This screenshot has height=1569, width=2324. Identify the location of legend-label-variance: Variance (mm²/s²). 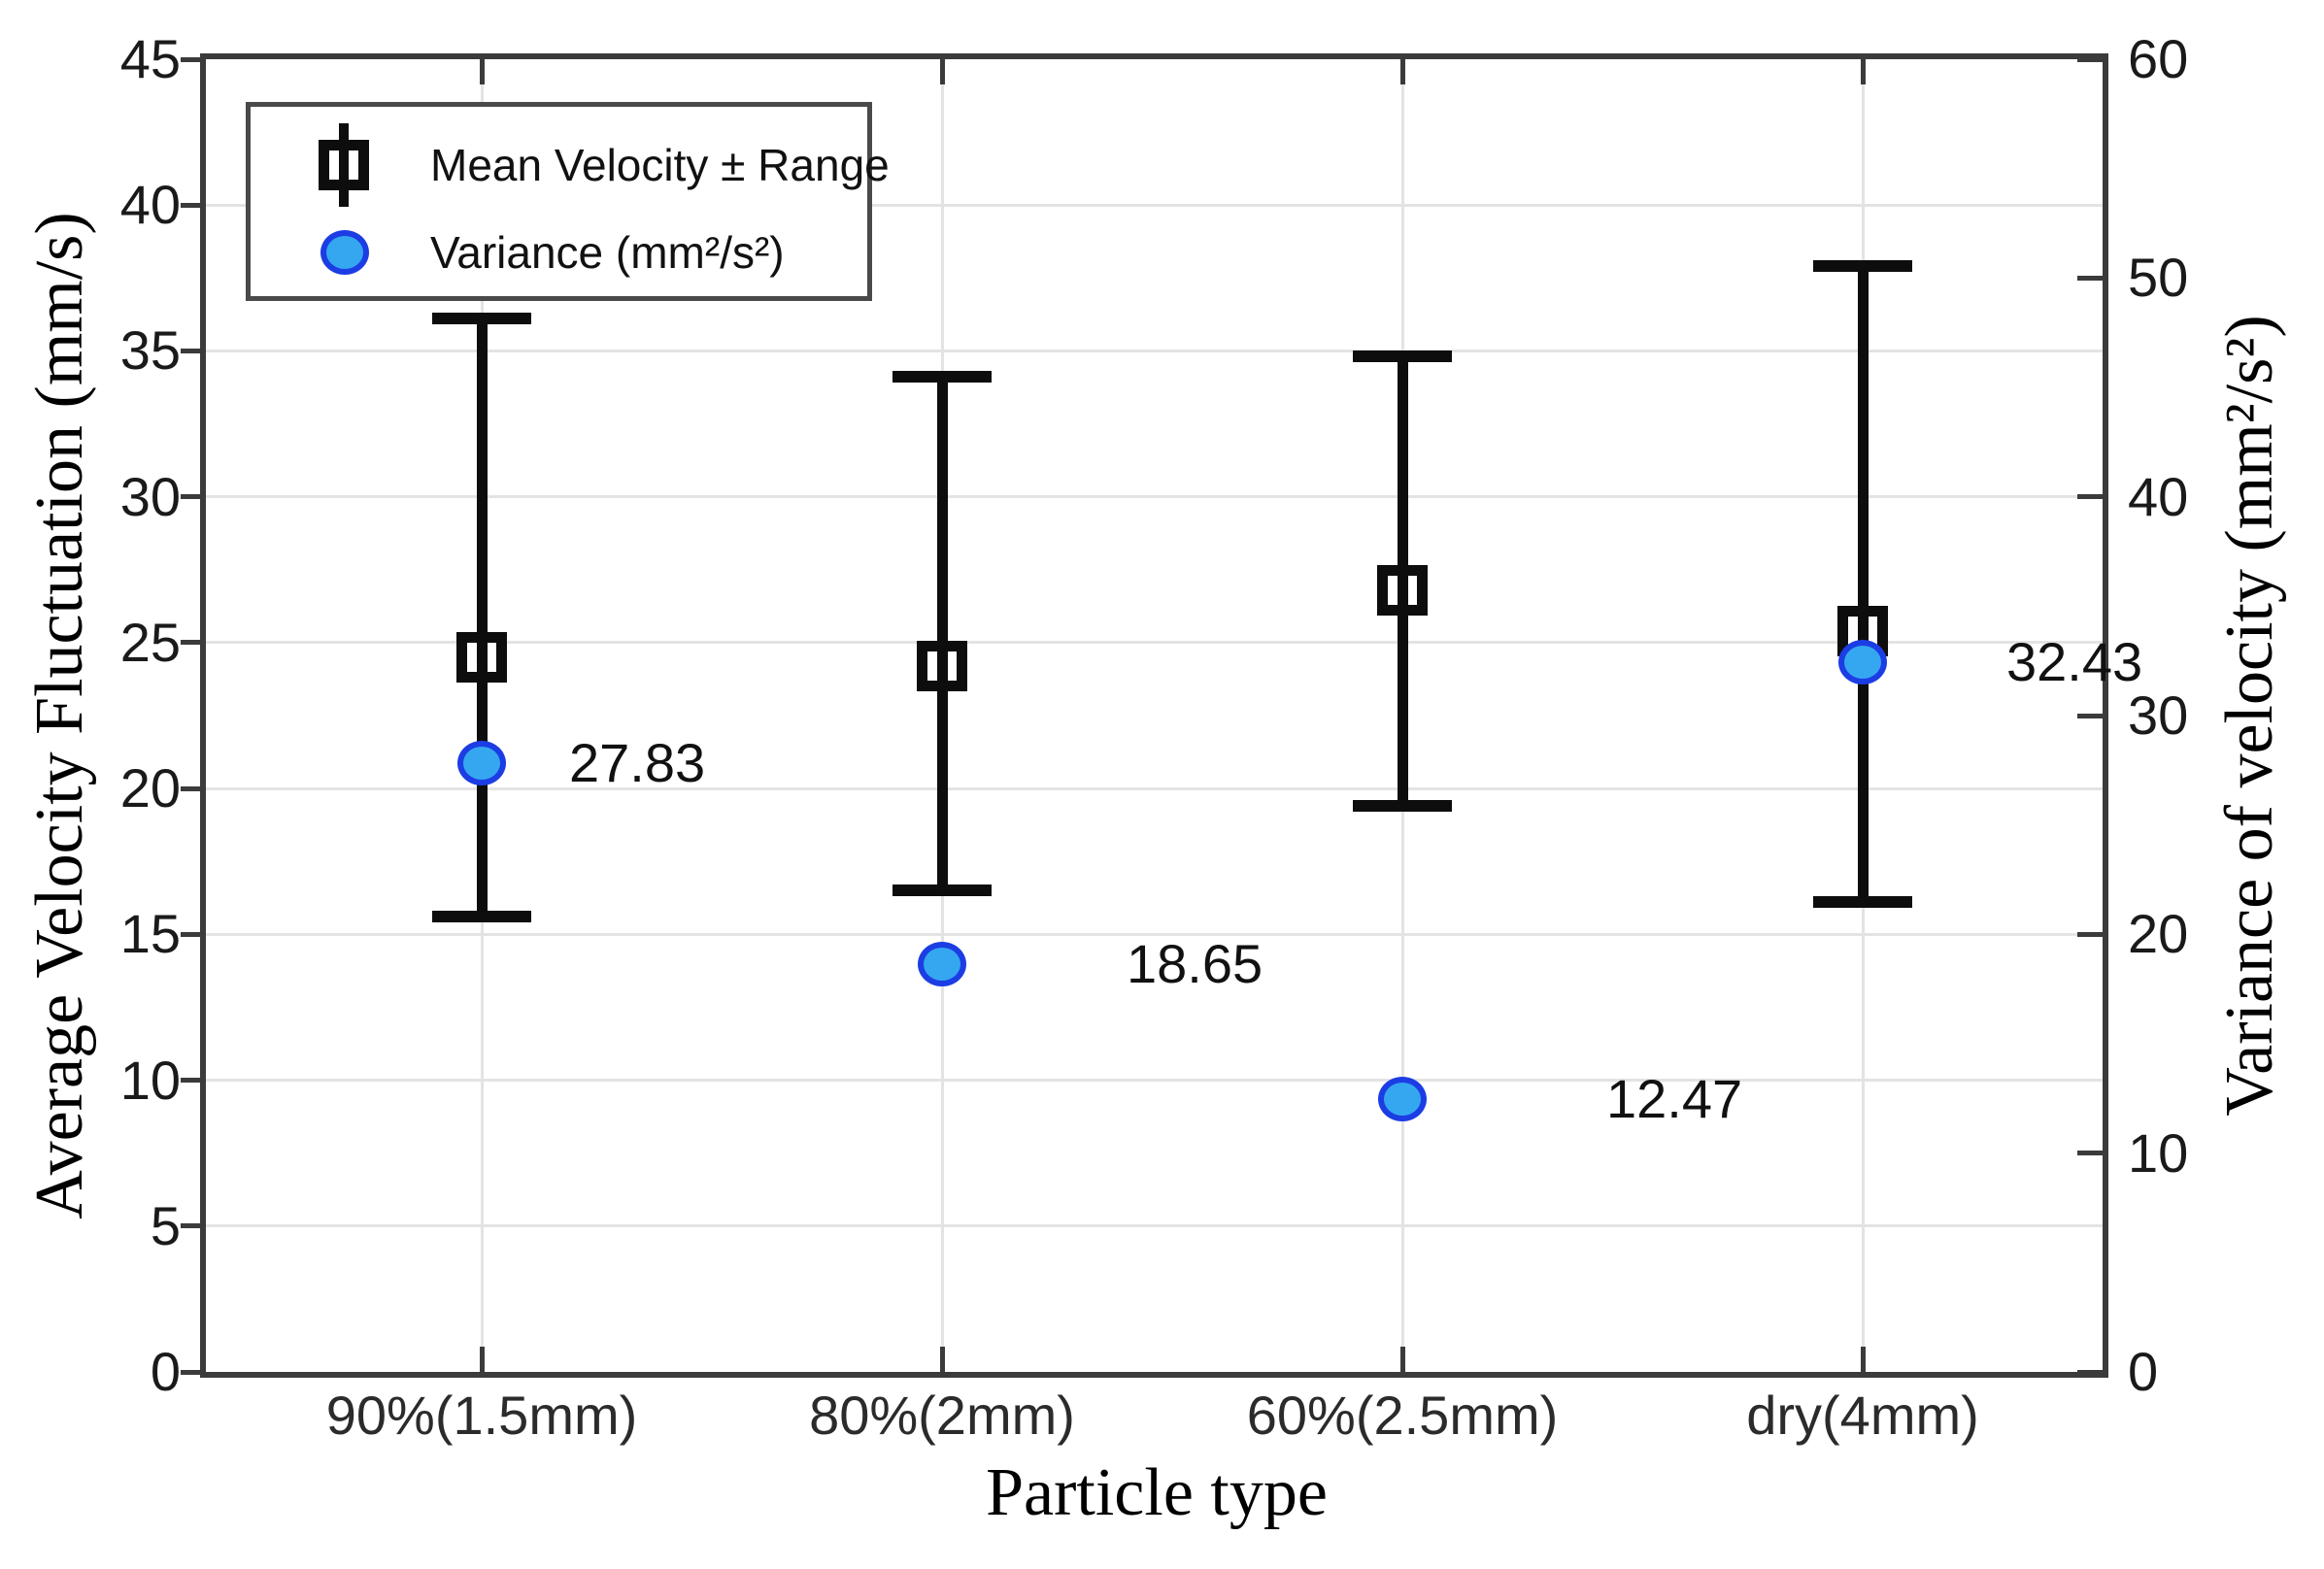
(607, 252).